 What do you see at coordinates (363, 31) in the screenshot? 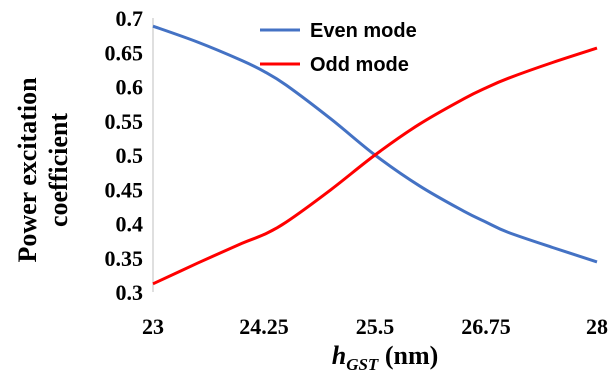
I see `legend-label-even-mode: Even mode` at bounding box center [363, 31].